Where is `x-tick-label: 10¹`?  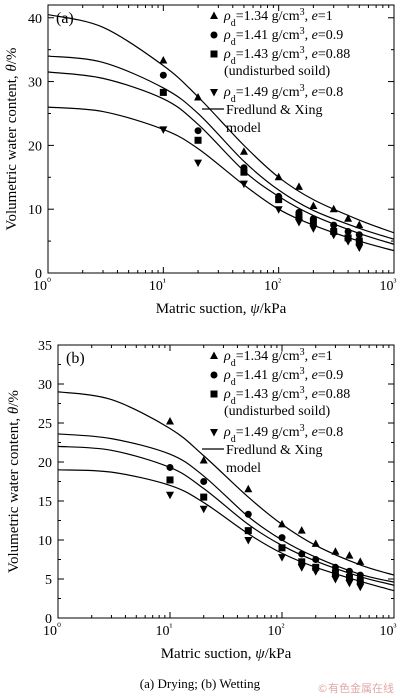 x-tick-label: 10¹ is located at coordinates (164, 631).